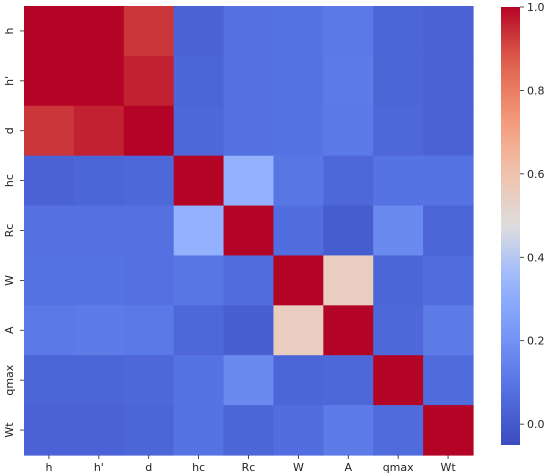 The height and width of the screenshot is (476, 550). I want to click on heatmap-cell-hc-d, so click(149, 181).